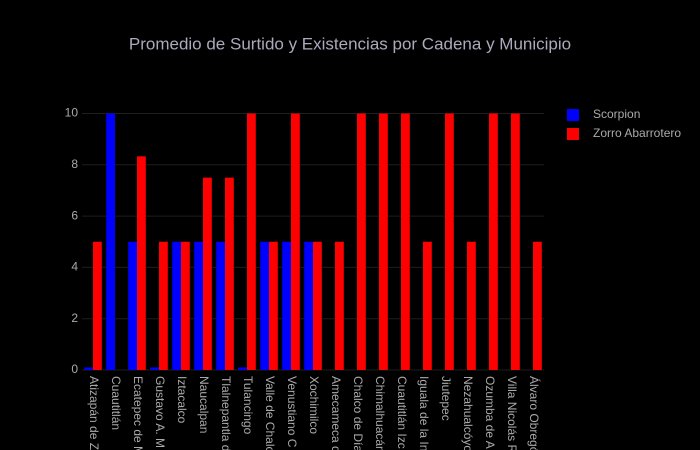 This screenshot has height=450, width=700. What do you see at coordinates (490, 412) in the screenshot?
I see `x-tick-label: Ozumba de A` at bounding box center [490, 412].